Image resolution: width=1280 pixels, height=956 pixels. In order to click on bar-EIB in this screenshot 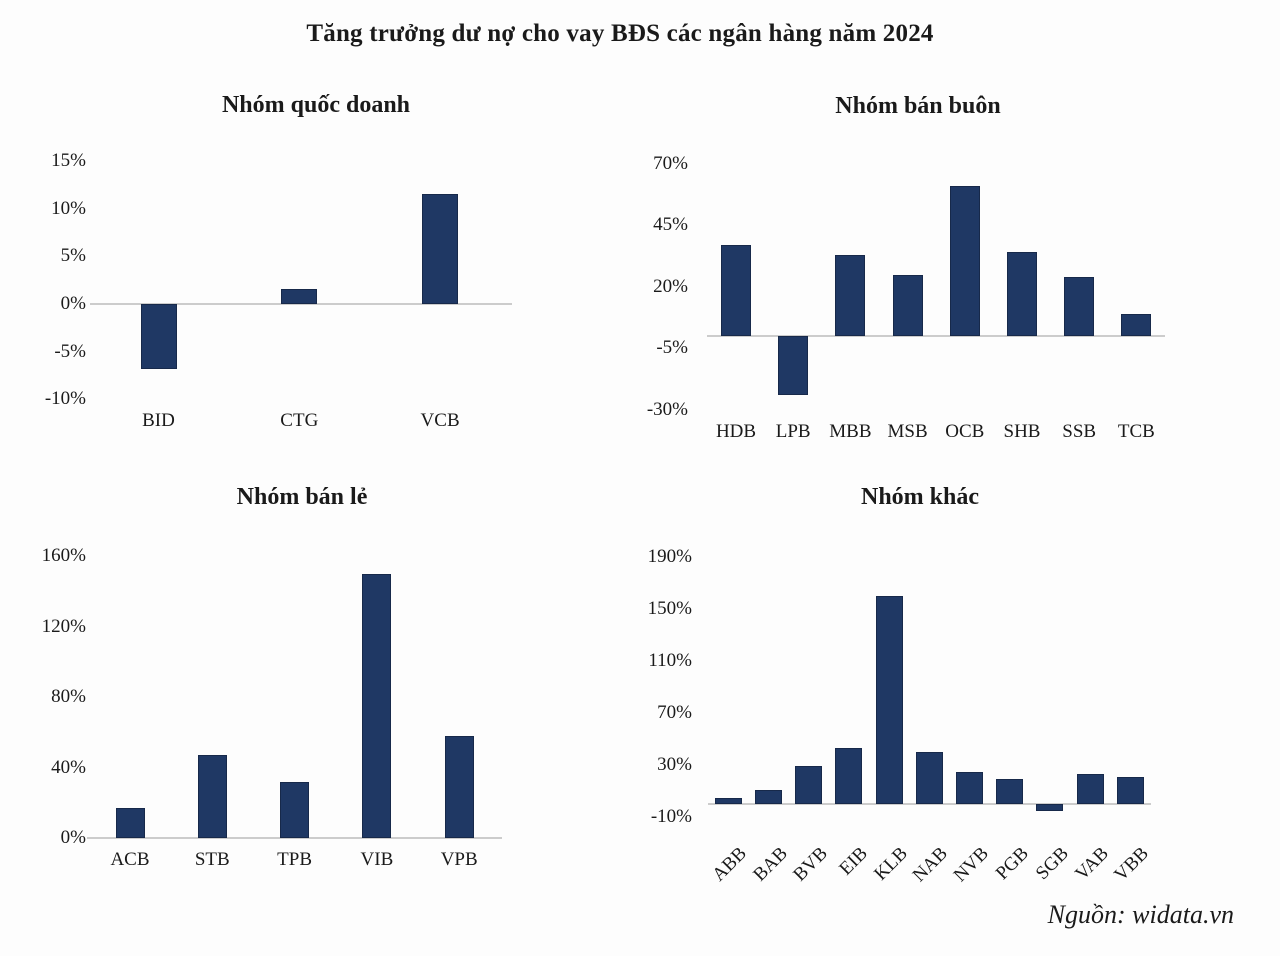, I will do `click(849, 776)`.